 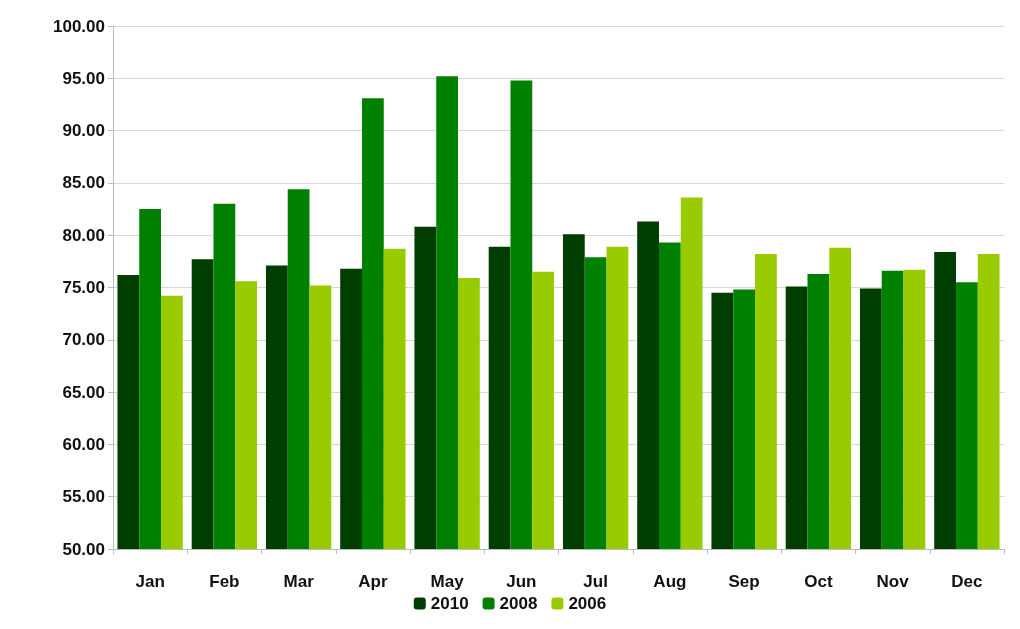 What do you see at coordinates (83, 183) in the screenshot?
I see `y-tick-label: 85.00` at bounding box center [83, 183].